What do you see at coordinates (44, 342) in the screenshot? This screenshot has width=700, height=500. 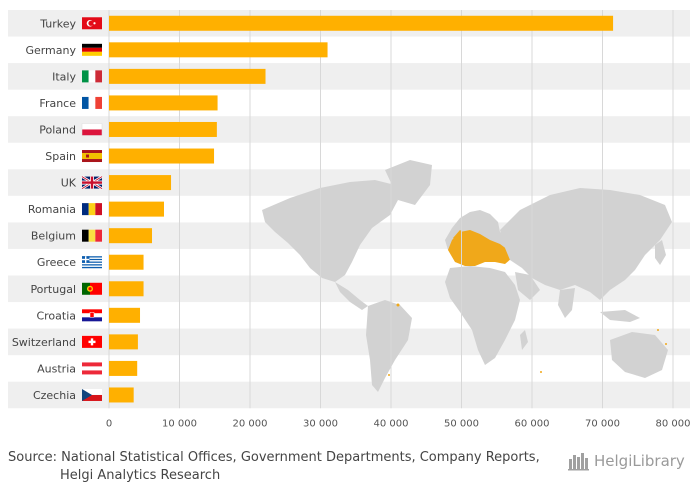 I see `category-label: Switzerland` at bounding box center [44, 342].